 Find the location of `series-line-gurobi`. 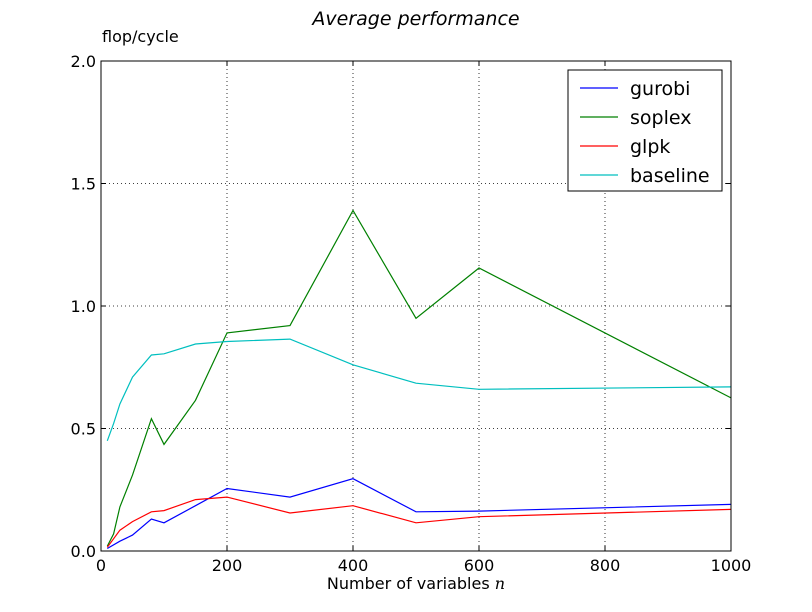

series-line-gurobi is located at coordinates (419, 514).